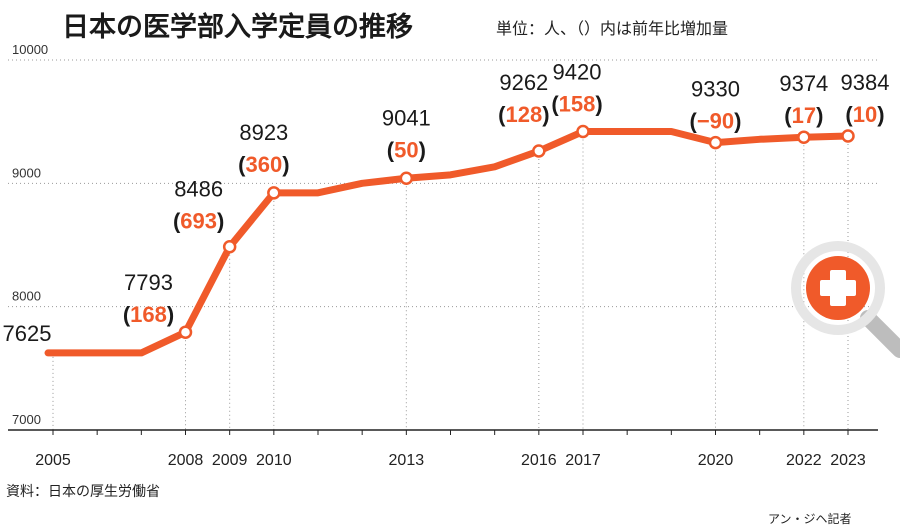 The width and height of the screenshot is (900, 530). Describe the element at coordinates (716, 460) in the screenshot. I see `x-tick-label: 2020` at that location.